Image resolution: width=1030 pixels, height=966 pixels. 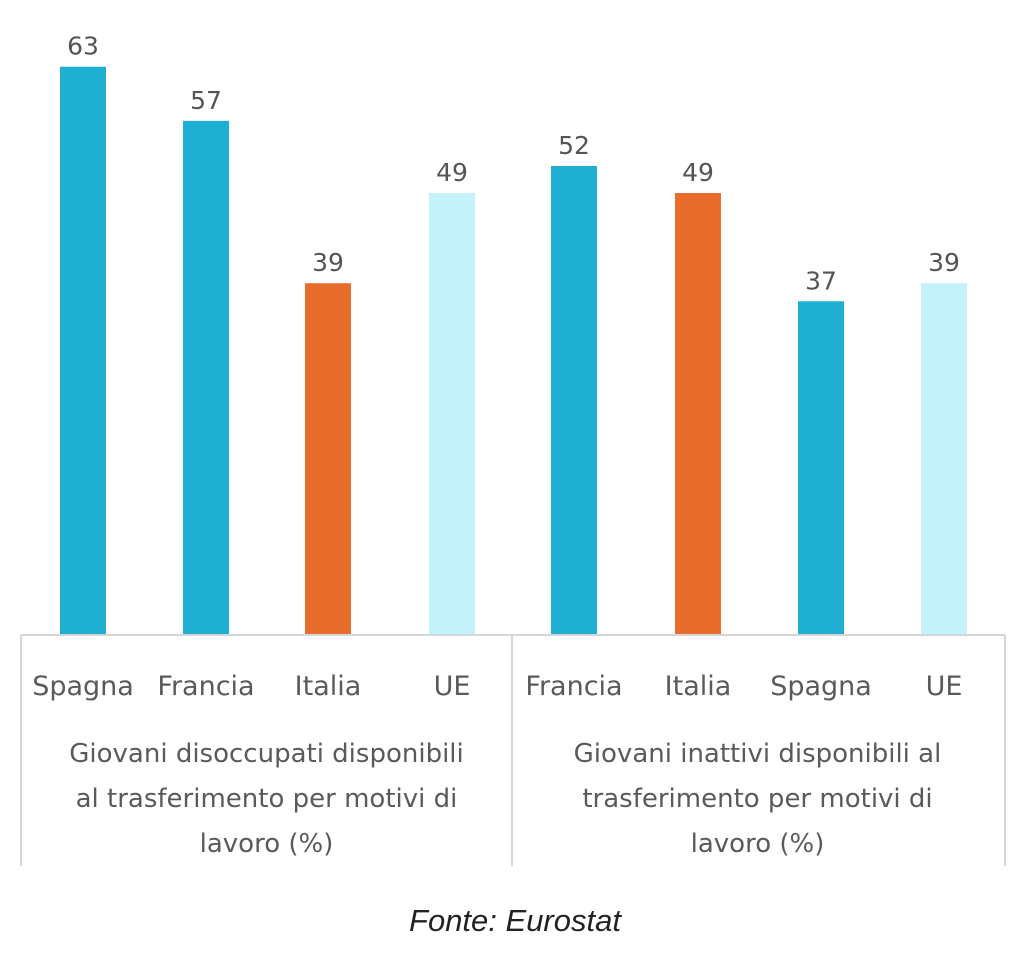 I want to click on group-label: Giovani disoccupati disponibili, so click(x=266, y=754).